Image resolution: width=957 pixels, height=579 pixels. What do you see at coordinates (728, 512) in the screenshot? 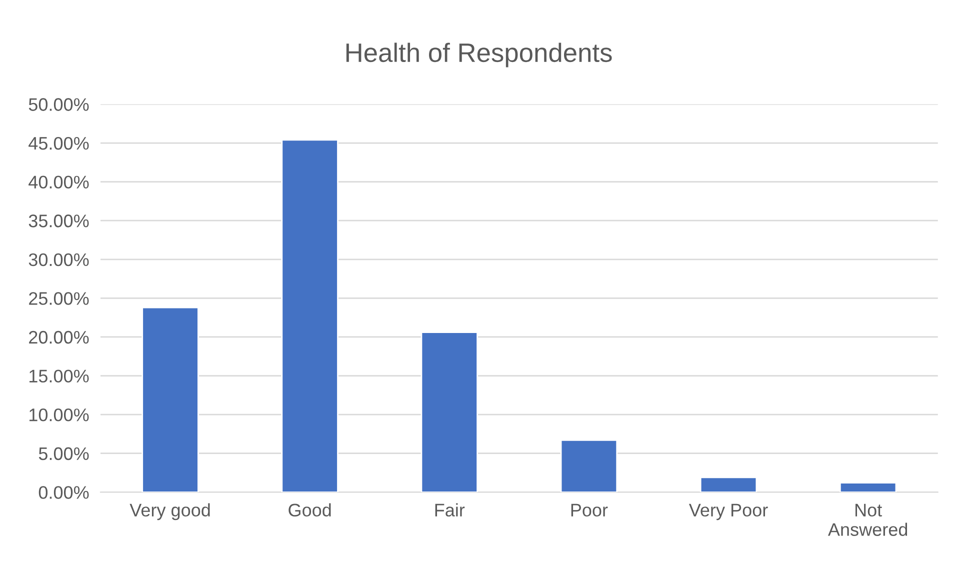
I see `x-tick-label: Very Poor` at bounding box center [728, 512].